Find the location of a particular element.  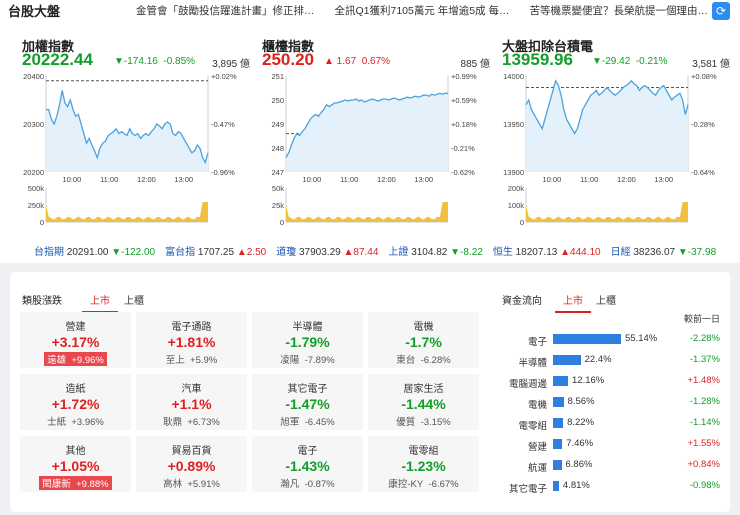

chart-title: 加權指數 is located at coordinates (48, 46).